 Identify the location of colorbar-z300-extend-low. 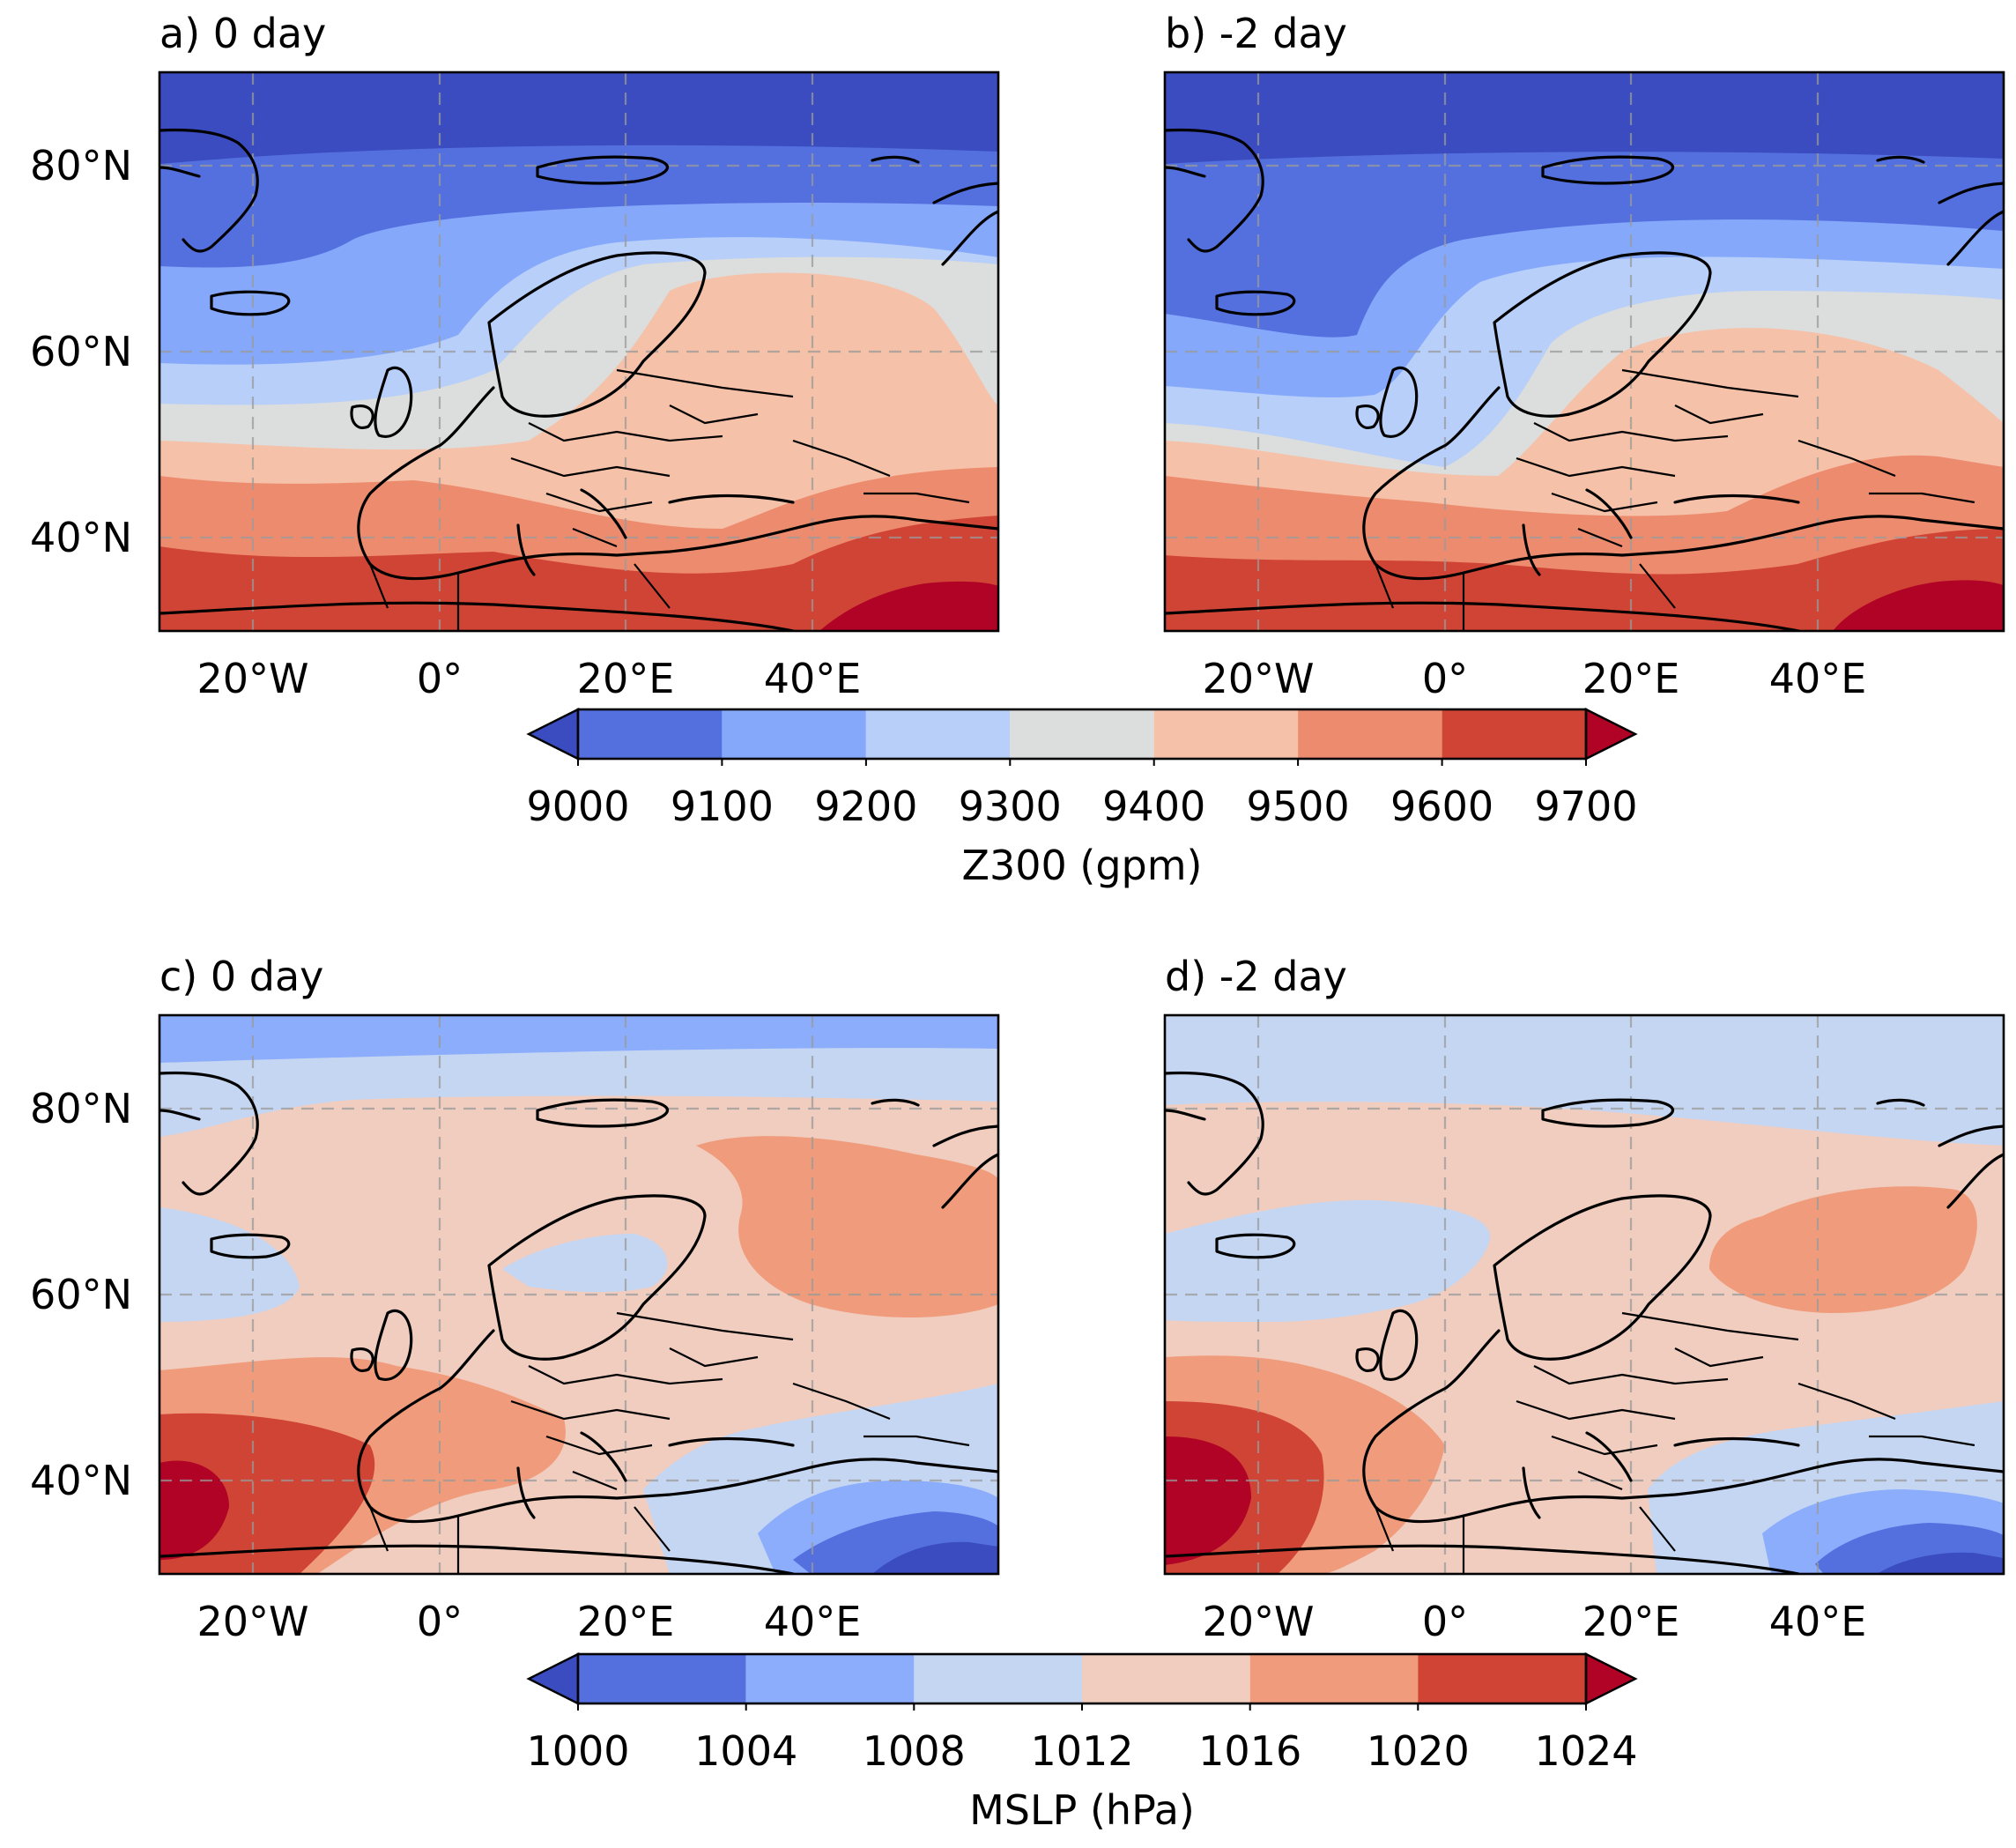
(553, 734).